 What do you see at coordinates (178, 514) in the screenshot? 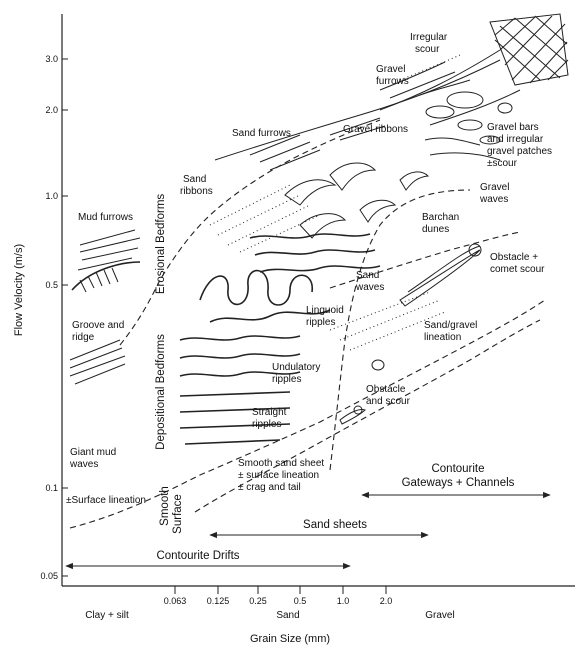
I see `zone-smooth-2: Surface` at bounding box center [178, 514].